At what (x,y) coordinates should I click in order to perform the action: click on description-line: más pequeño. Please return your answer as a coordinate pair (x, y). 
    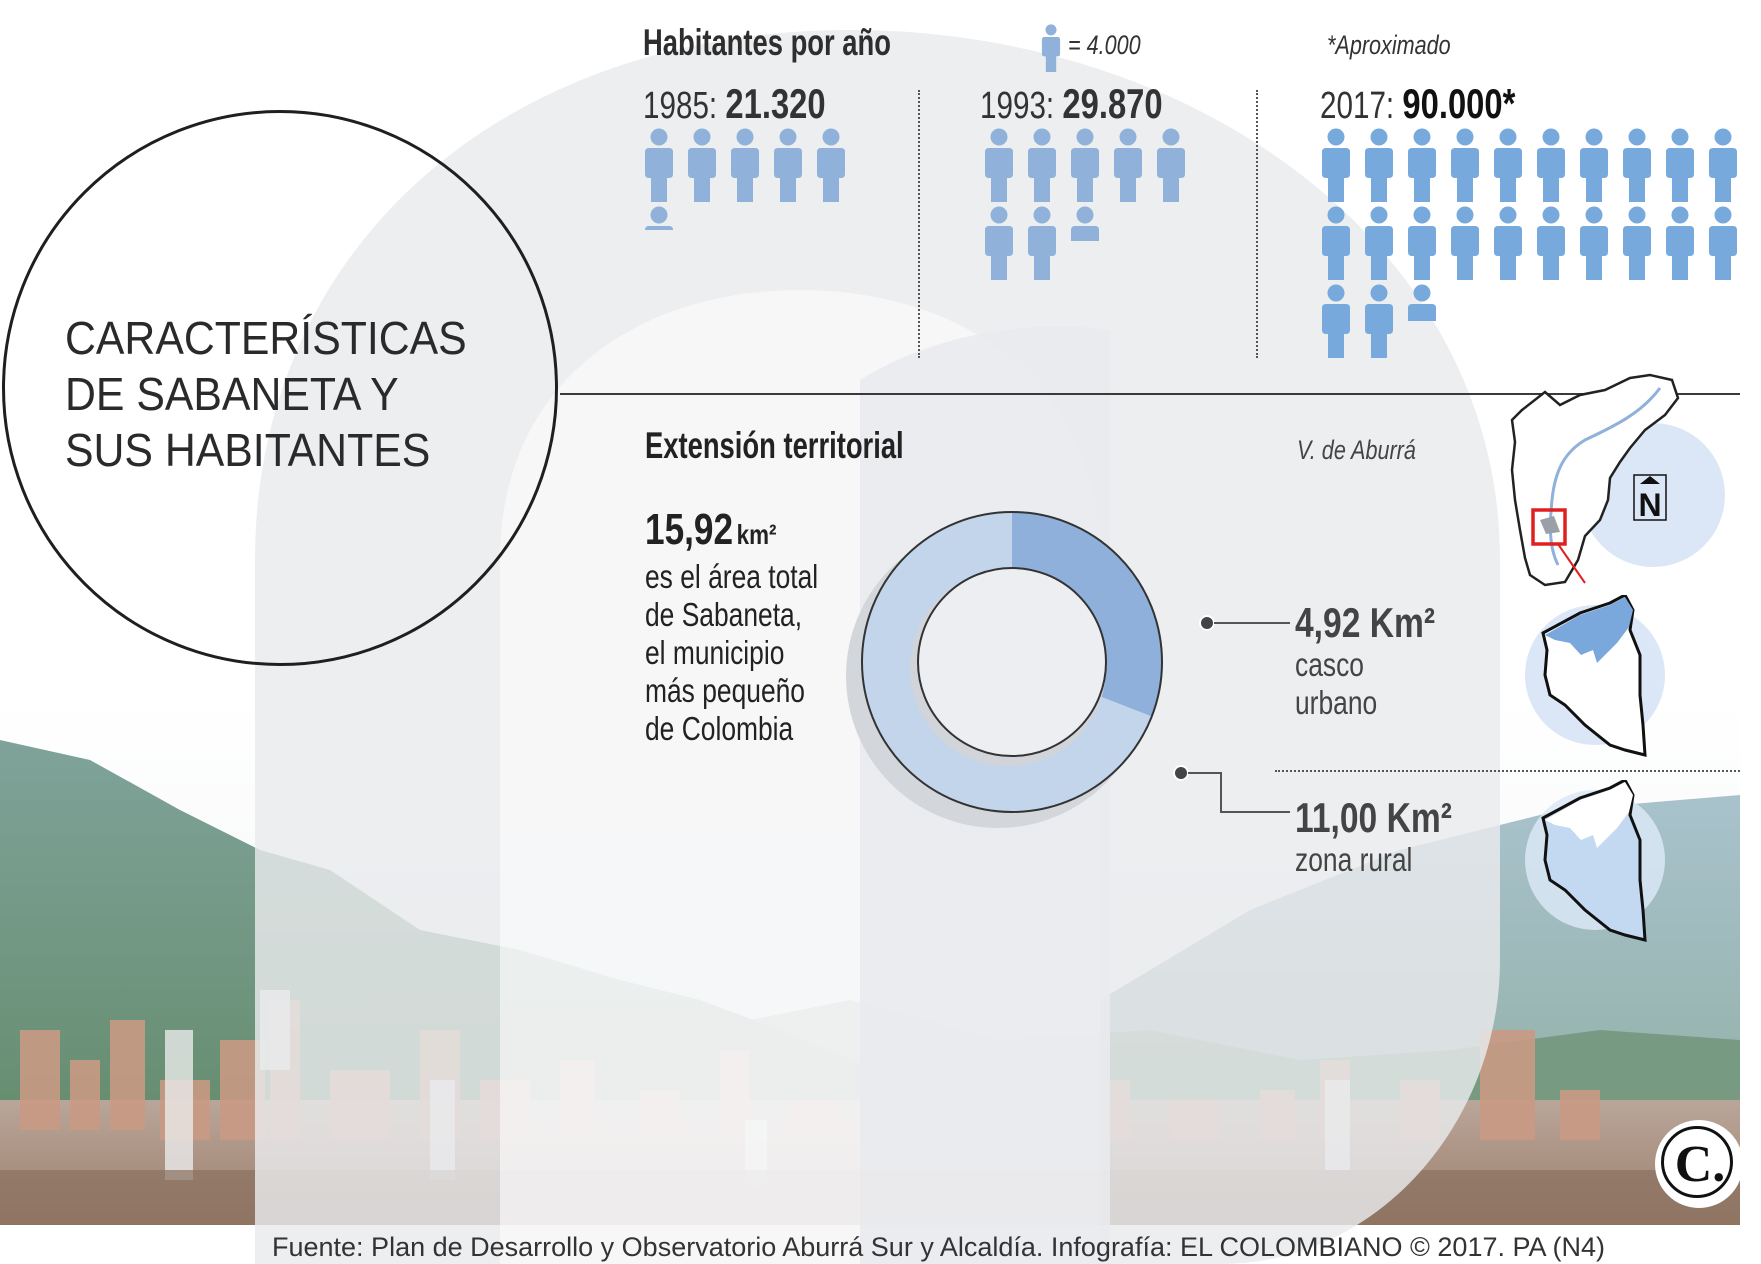
    Looking at the image, I should click on (725, 690).